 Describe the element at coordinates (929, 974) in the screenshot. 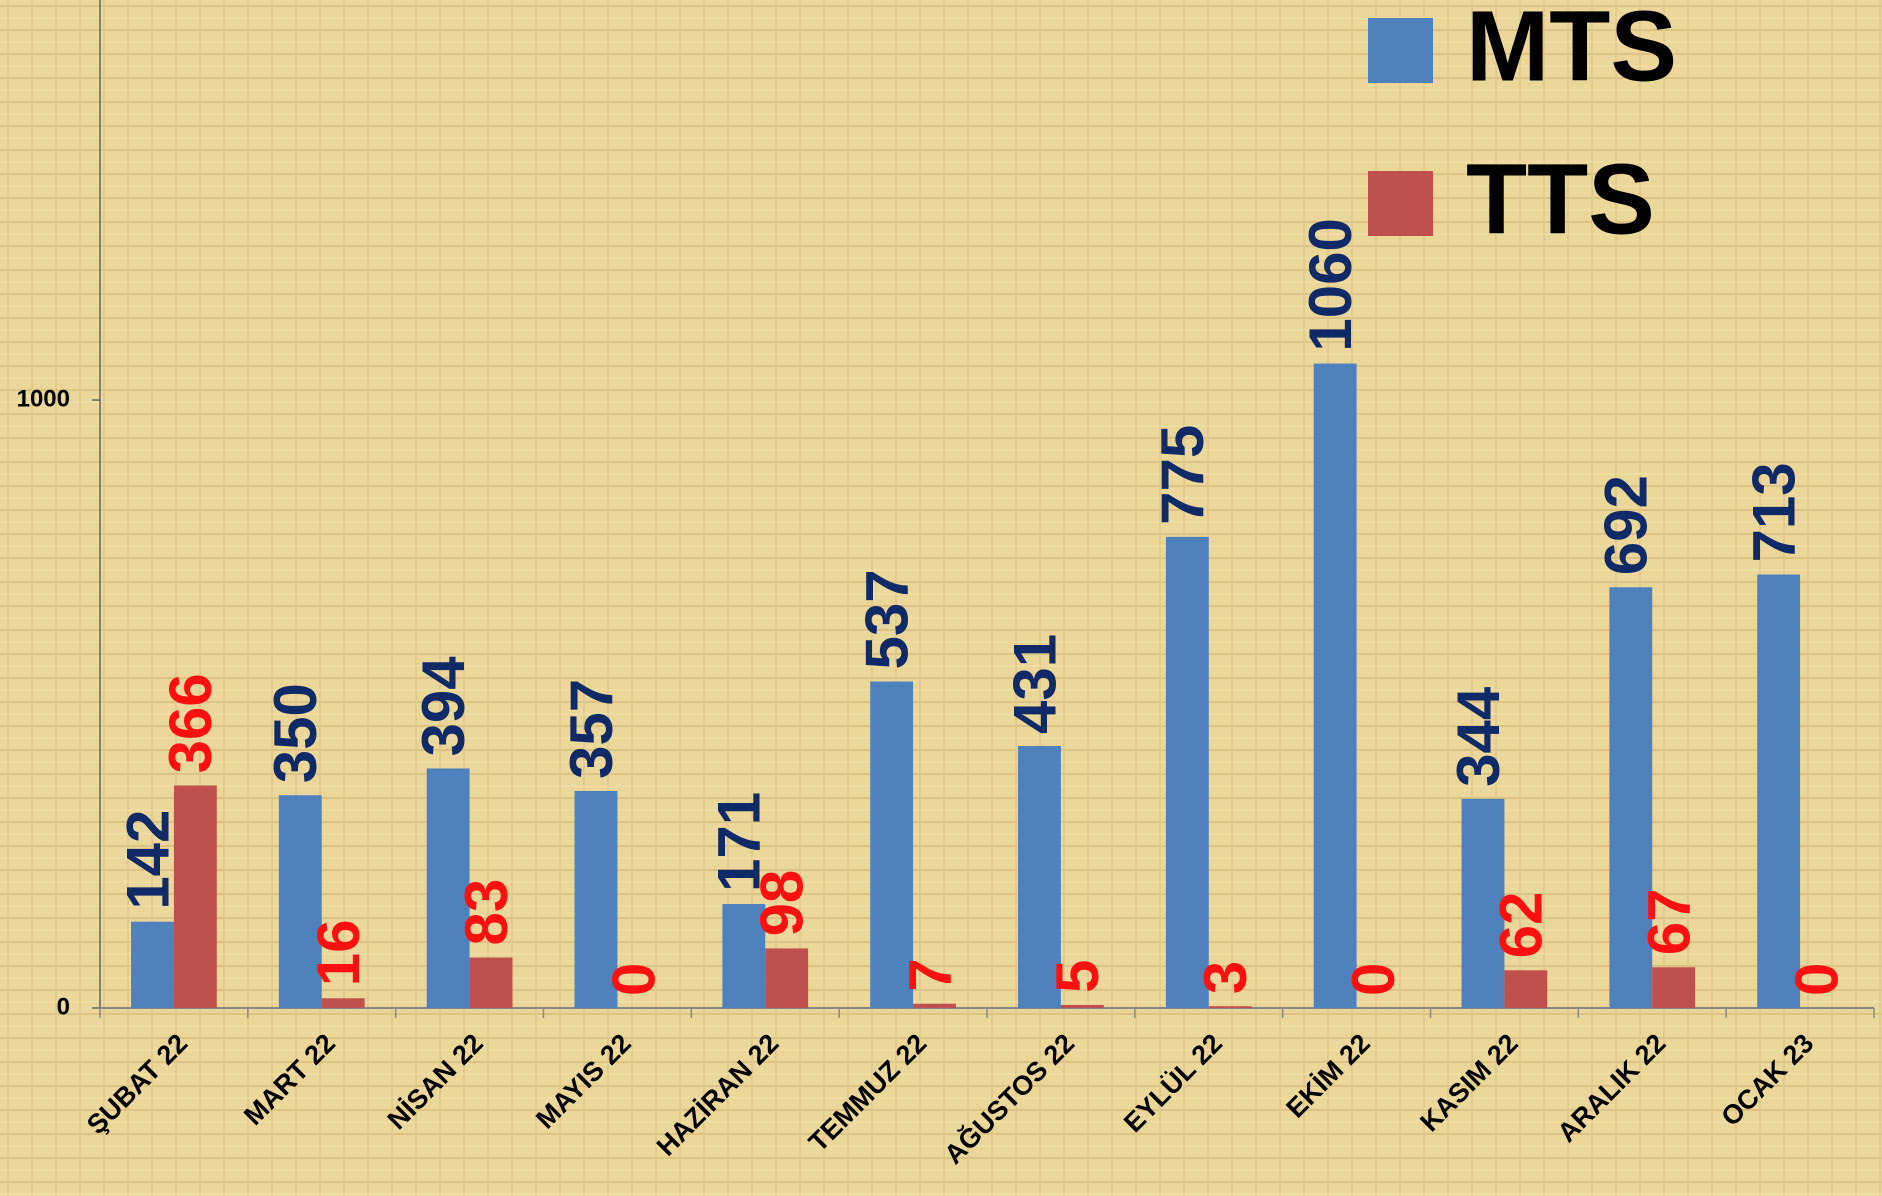

I see `data-label: 7` at that location.